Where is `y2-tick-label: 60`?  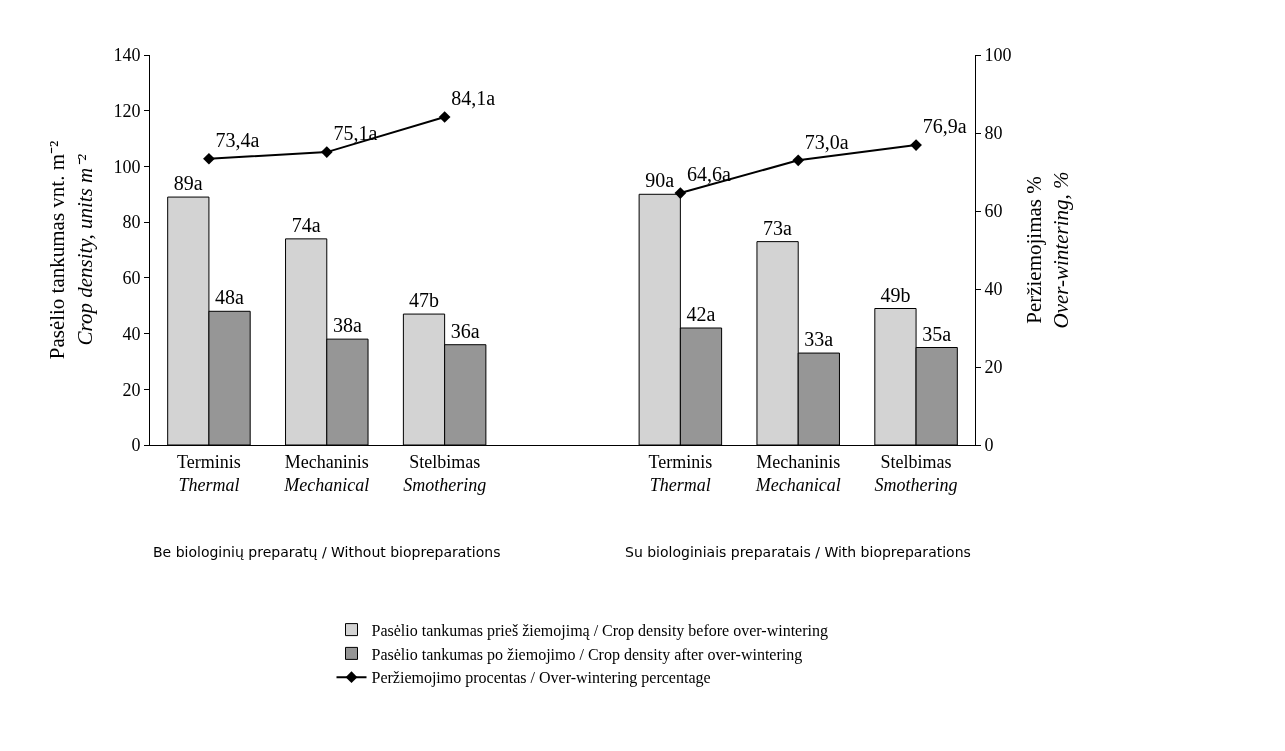
y2-tick-label: 60 is located at coordinates (993, 211).